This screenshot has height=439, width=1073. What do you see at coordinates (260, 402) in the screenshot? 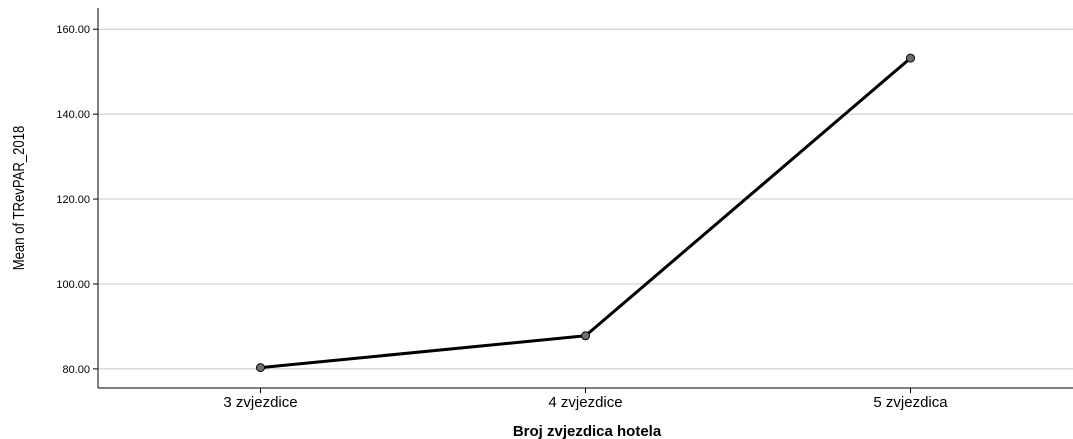
I see `x-tick-label: 3 zvjezdice` at bounding box center [260, 402].